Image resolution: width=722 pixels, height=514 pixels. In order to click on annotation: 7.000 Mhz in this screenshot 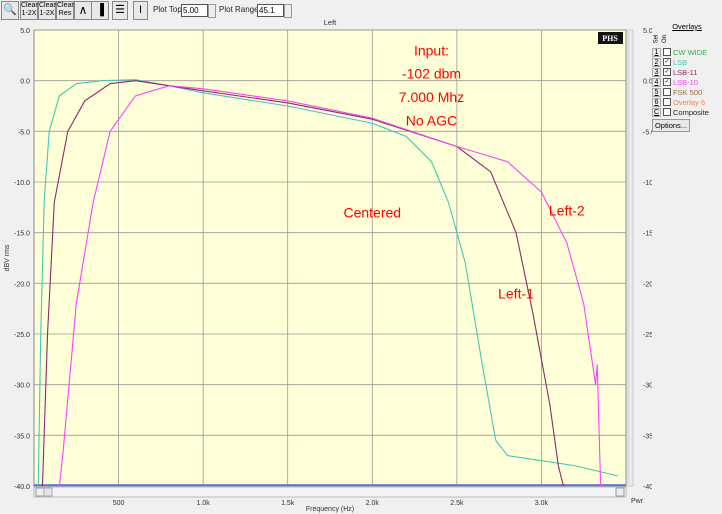, I will do `click(431, 97)`.